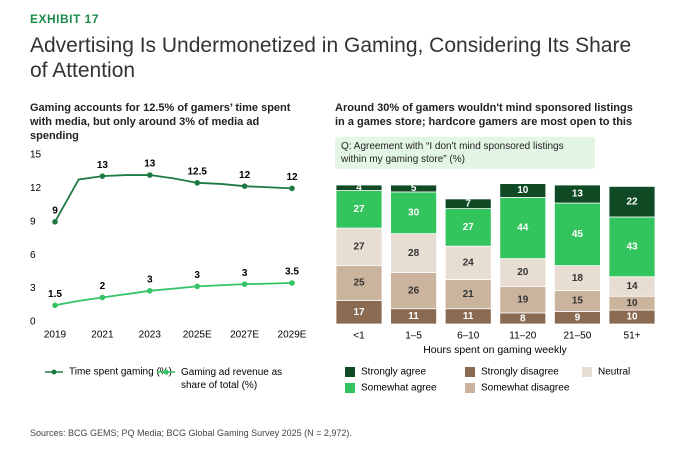 The height and width of the screenshot is (449, 685). What do you see at coordinates (33, 255) in the screenshot?
I see `y-tick-label: 6` at bounding box center [33, 255].